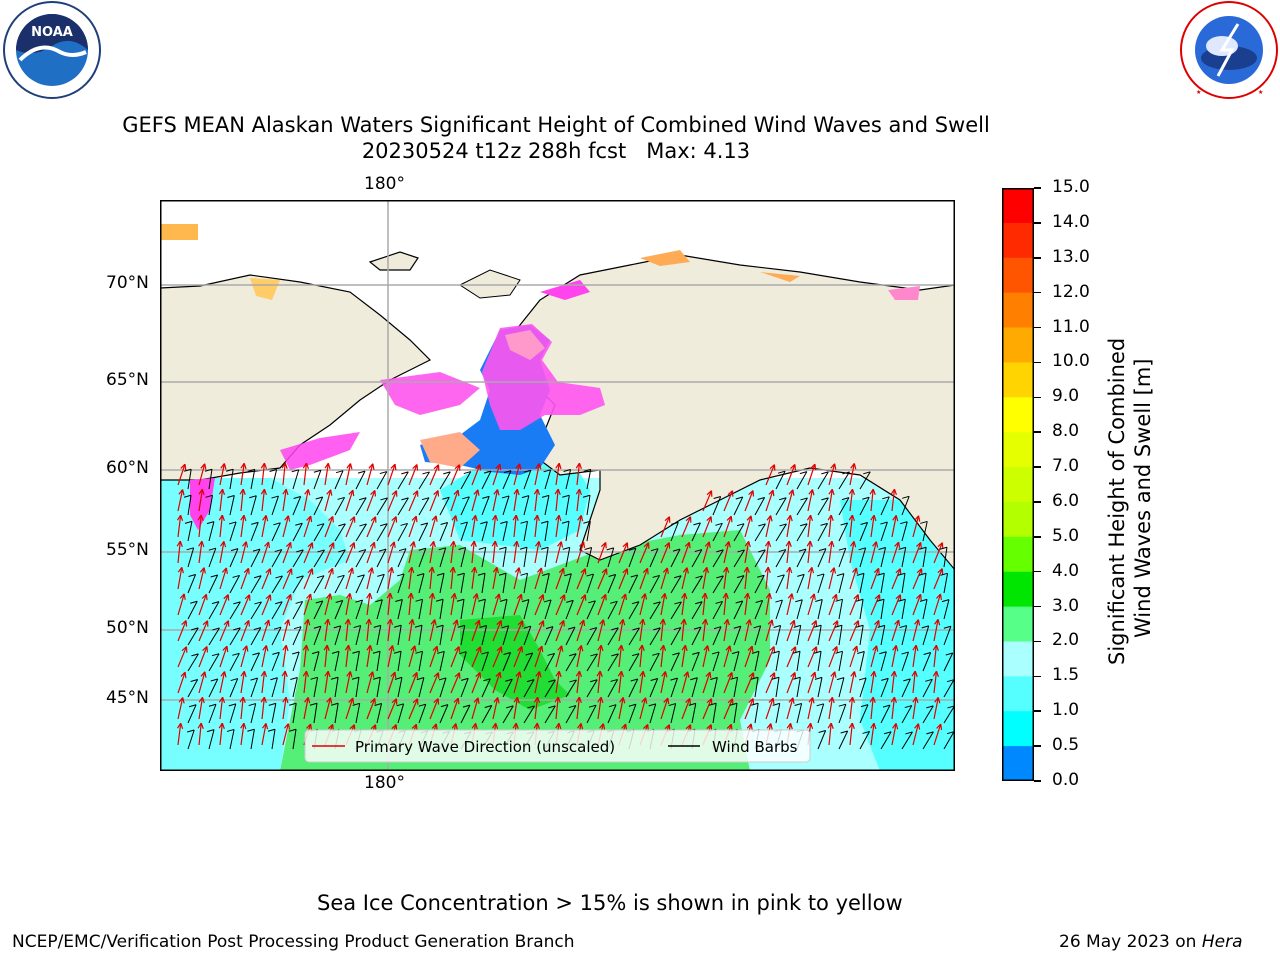  What do you see at coordinates (384, 783) in the screenshot?
I see `lon-label-bottom: 180°` at bounding box center [384, 783].